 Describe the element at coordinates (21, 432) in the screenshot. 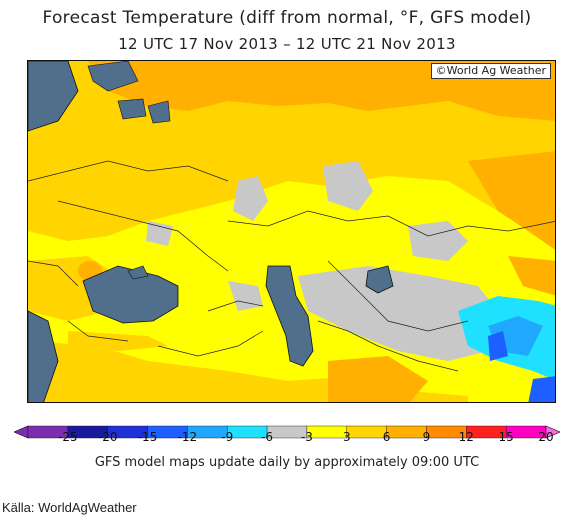

I see `scale-low-arrow` at that location.